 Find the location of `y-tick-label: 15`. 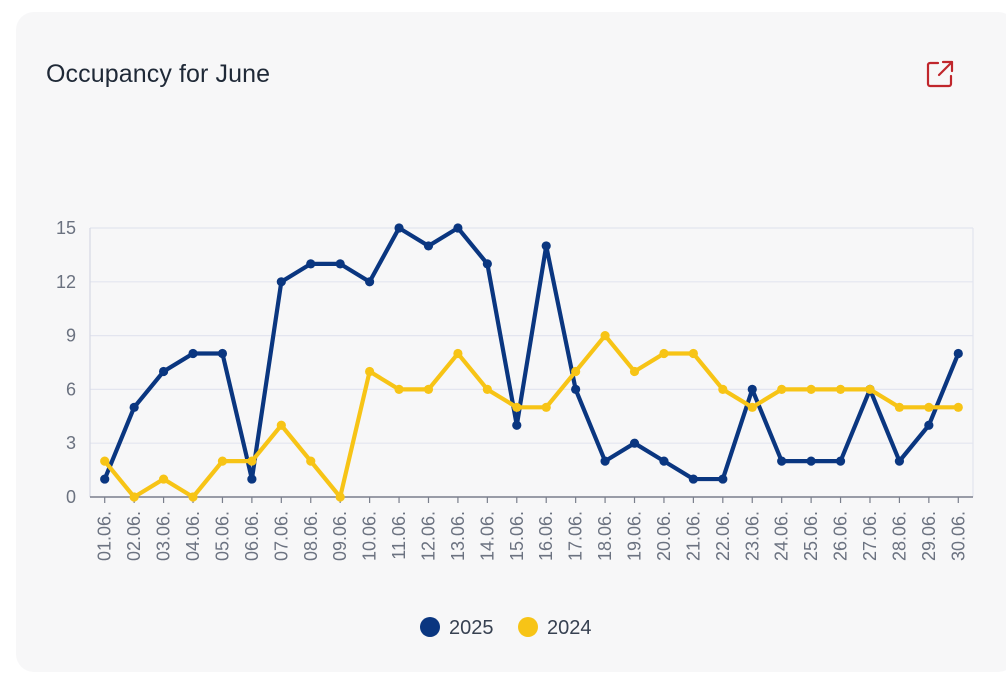

y-tick-label: 15 is located at coordinates (66, 228).